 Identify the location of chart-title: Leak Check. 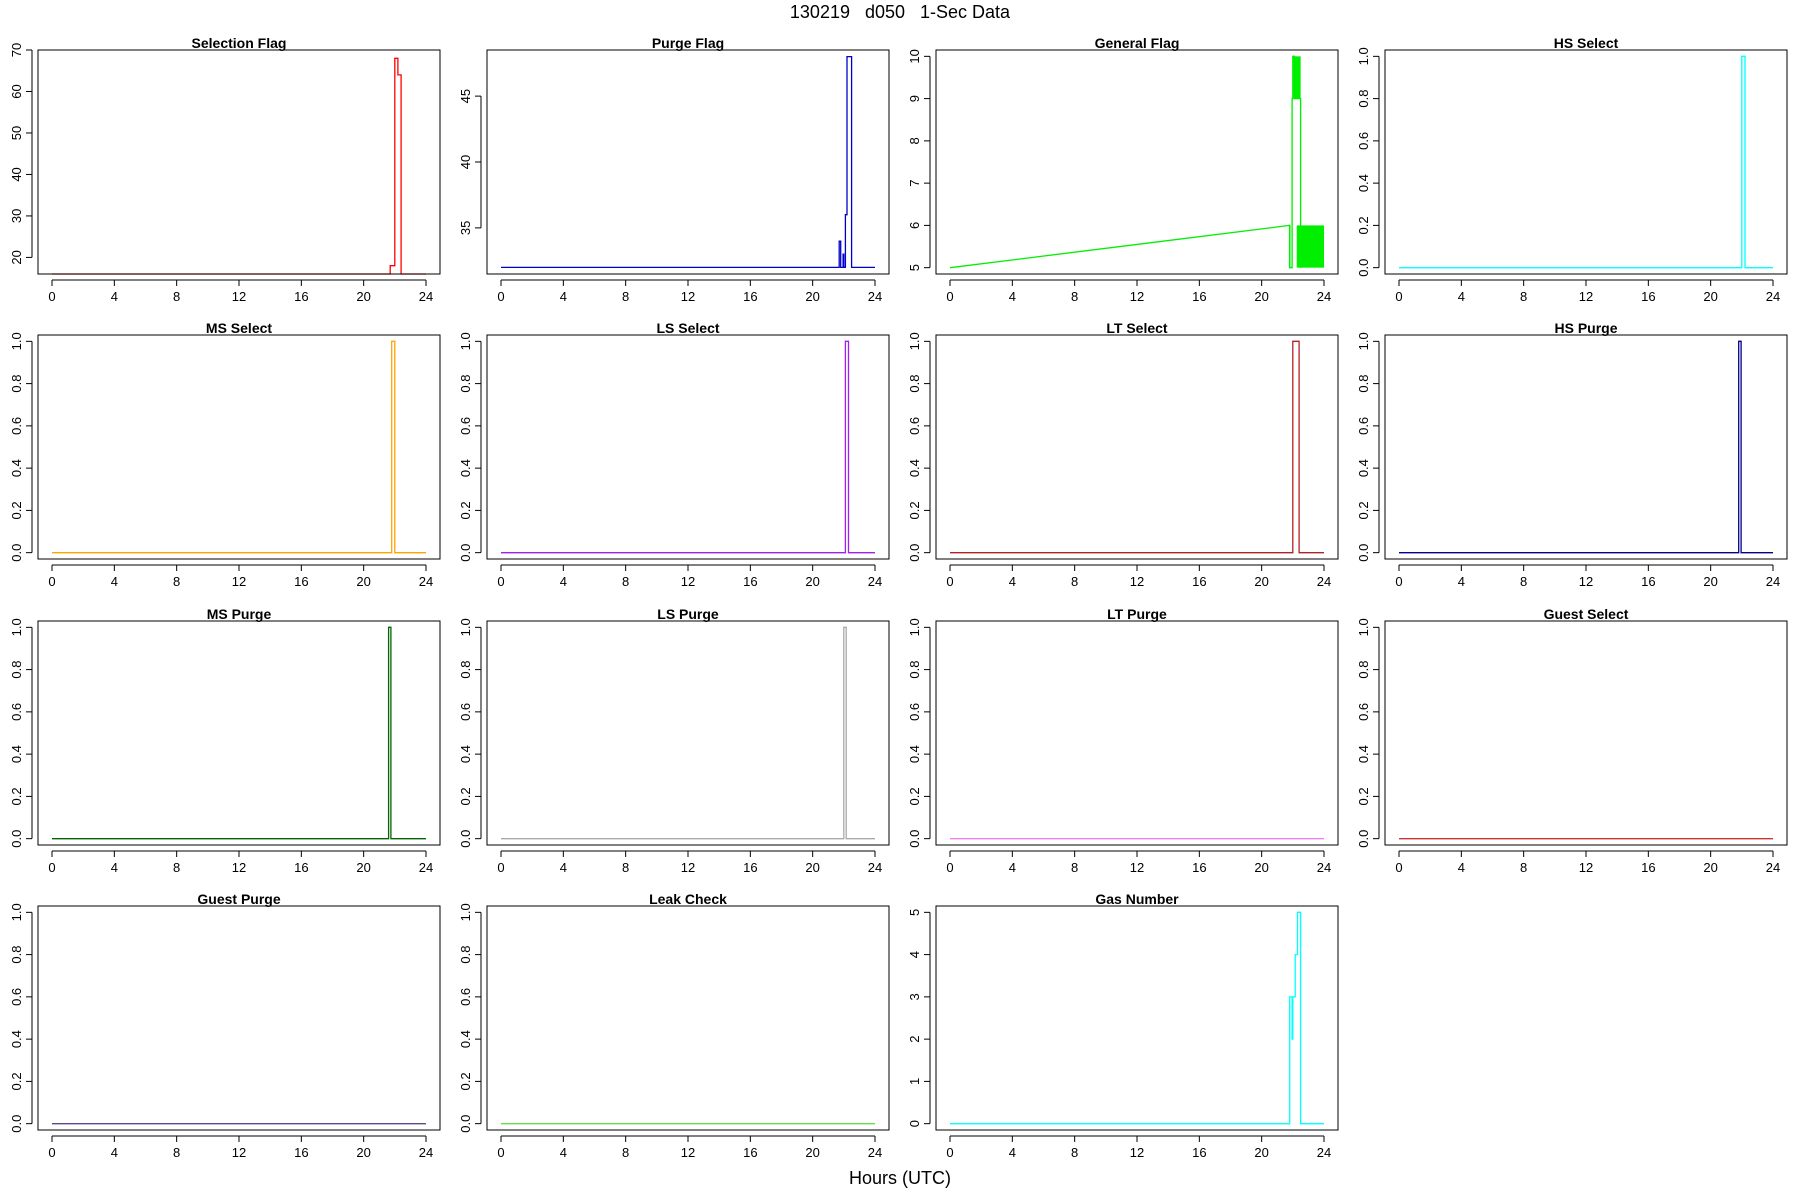
(688, 899).